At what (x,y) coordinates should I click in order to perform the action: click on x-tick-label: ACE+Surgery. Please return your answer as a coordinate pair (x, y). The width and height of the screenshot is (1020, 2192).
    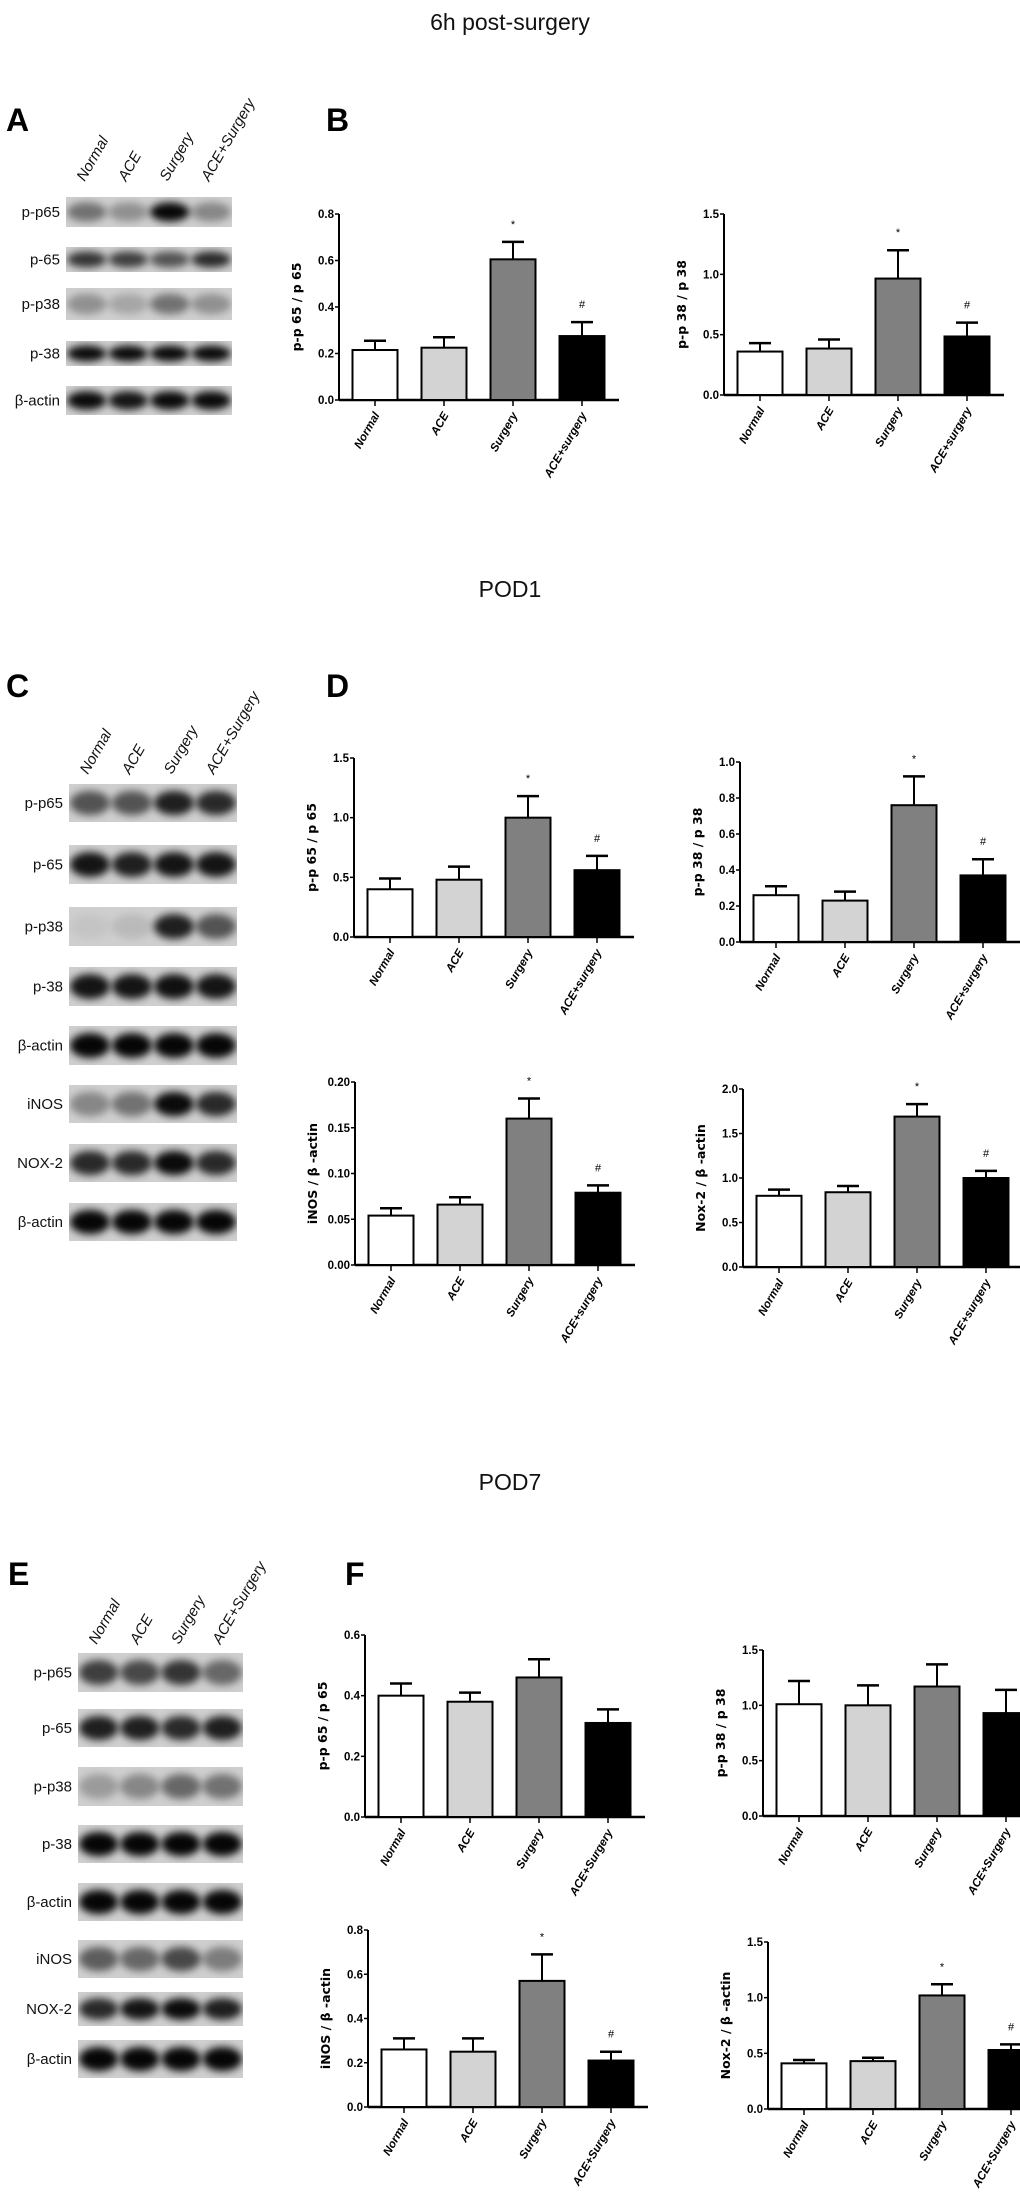
    Looking at the image, I should click on (591, 1863).